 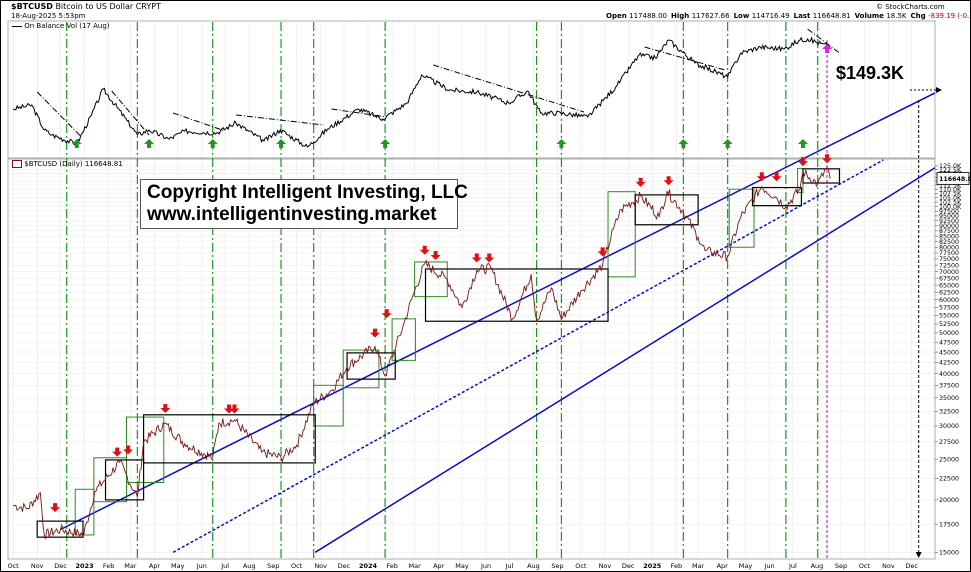 What do you see at coordinates (939, 90) in the screenshot?
I see `target-right-arrowhead` at bounding box center [939, 90].